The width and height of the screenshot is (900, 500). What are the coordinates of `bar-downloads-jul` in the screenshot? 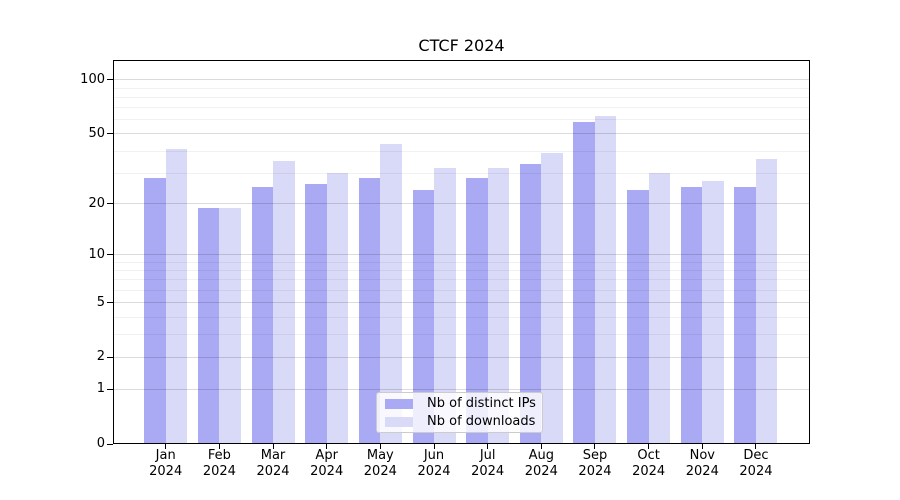 It's located at (498, 306).